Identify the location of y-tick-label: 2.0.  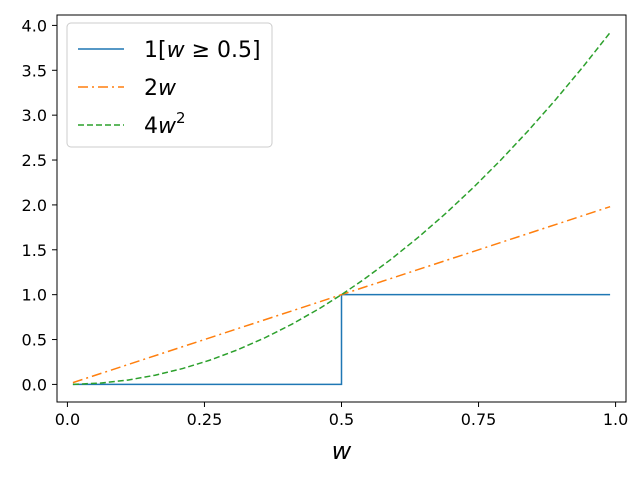
(34, 205).